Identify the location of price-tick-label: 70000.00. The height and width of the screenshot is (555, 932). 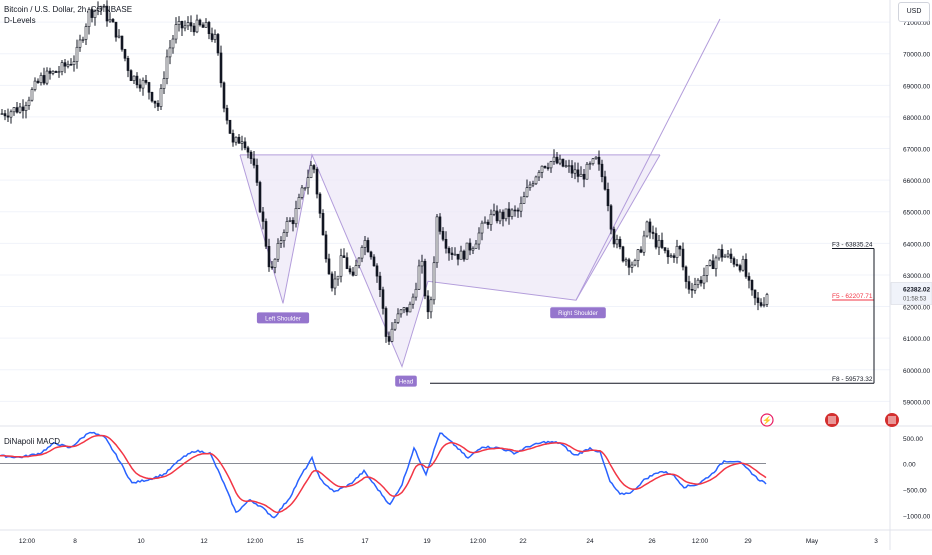
(916, 55).